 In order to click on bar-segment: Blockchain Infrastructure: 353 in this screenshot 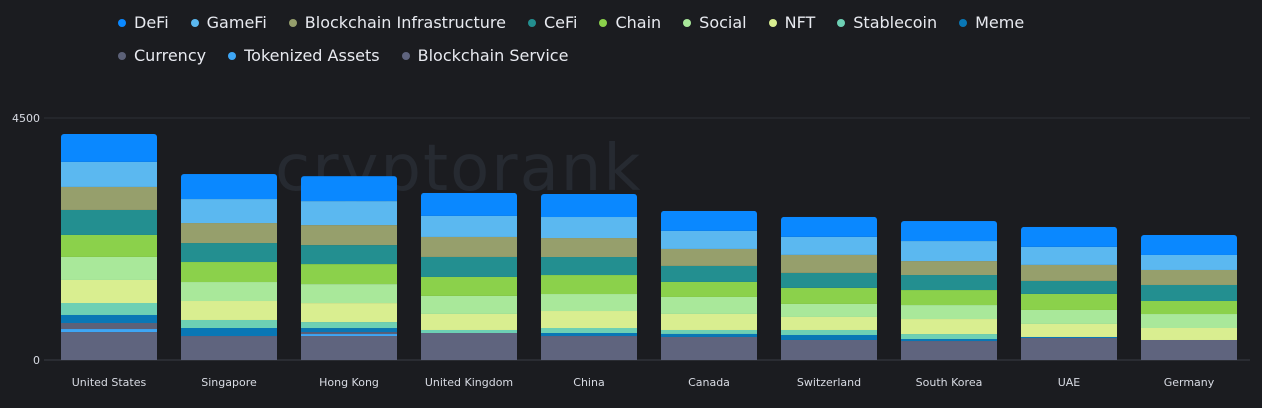, I will do `click(589, 248)`.